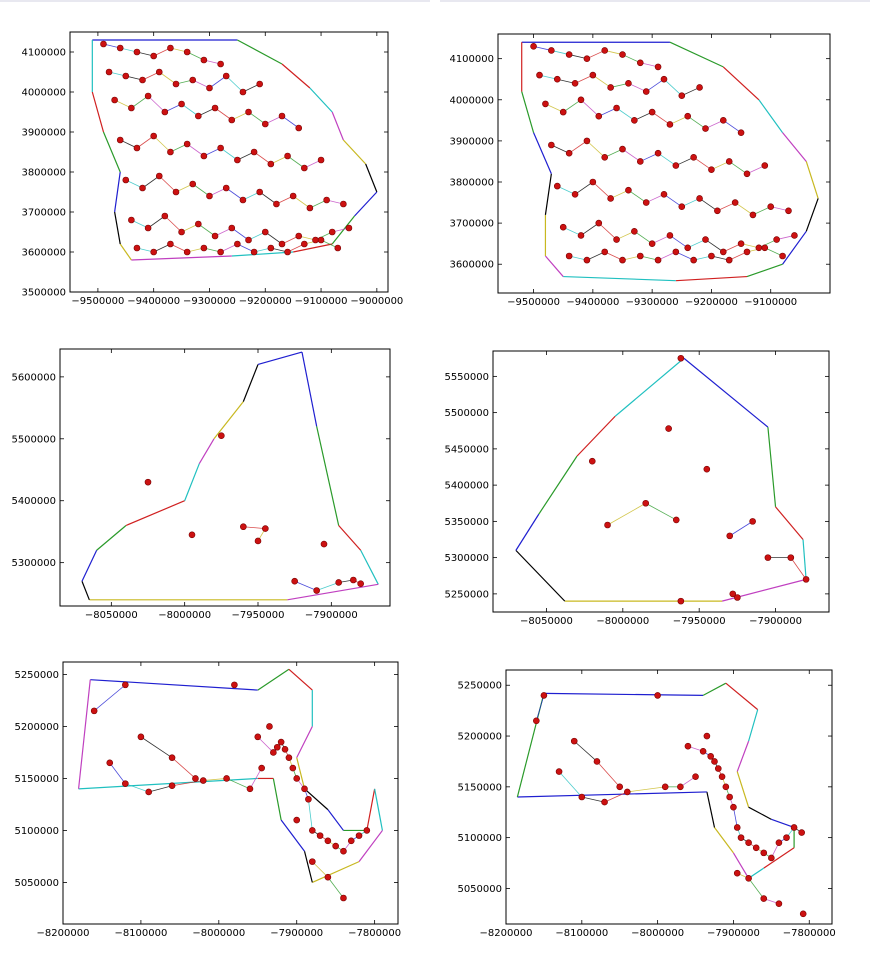 This screenshot has width=870, height=960. What do you see at coordinates (36, 675) in the screenshot?
I see `y-tick-label: 5250000` at bounding box center [36, 675].